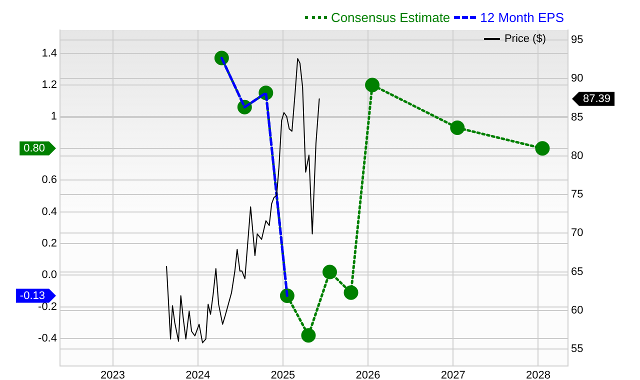 This screenshot has height=380, width=640. I want to click on x-tick-label: 2026, so click(368, 375).